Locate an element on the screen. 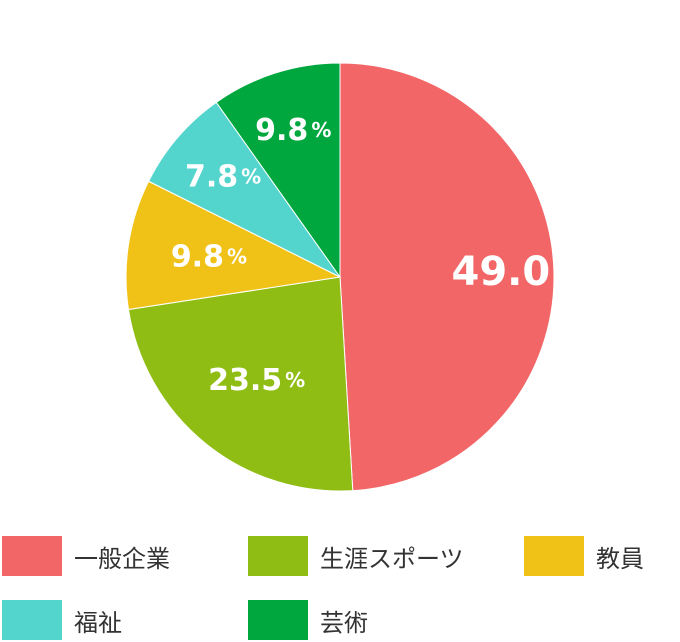  legend-item: 生涯スポーツ is located at coordinates (356, 556).